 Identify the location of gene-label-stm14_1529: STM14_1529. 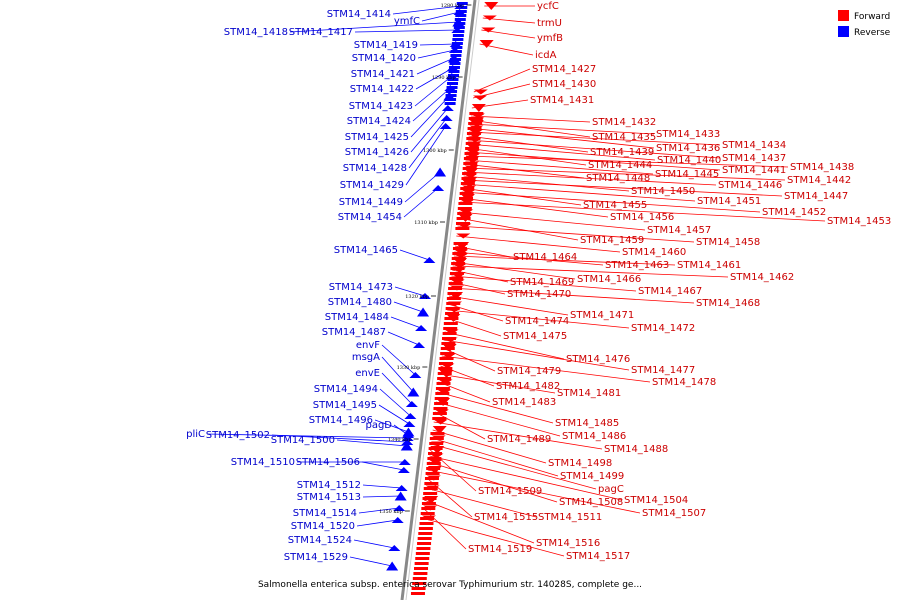
(316, 557).